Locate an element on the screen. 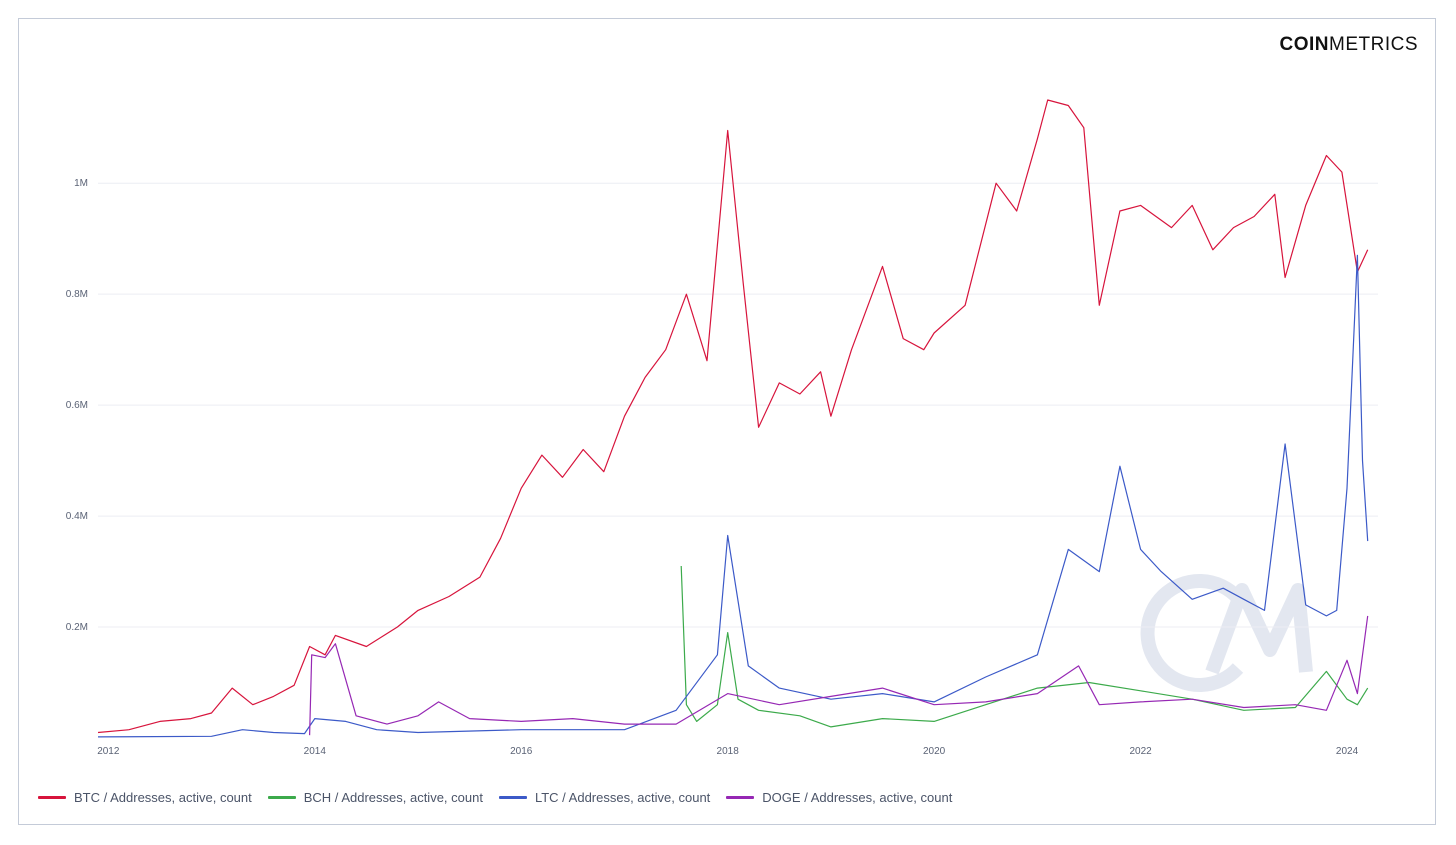 The image size is (1456, 845). legend-item-3: DOGE / Addresses, active, count is located at coordinates (839, 797).